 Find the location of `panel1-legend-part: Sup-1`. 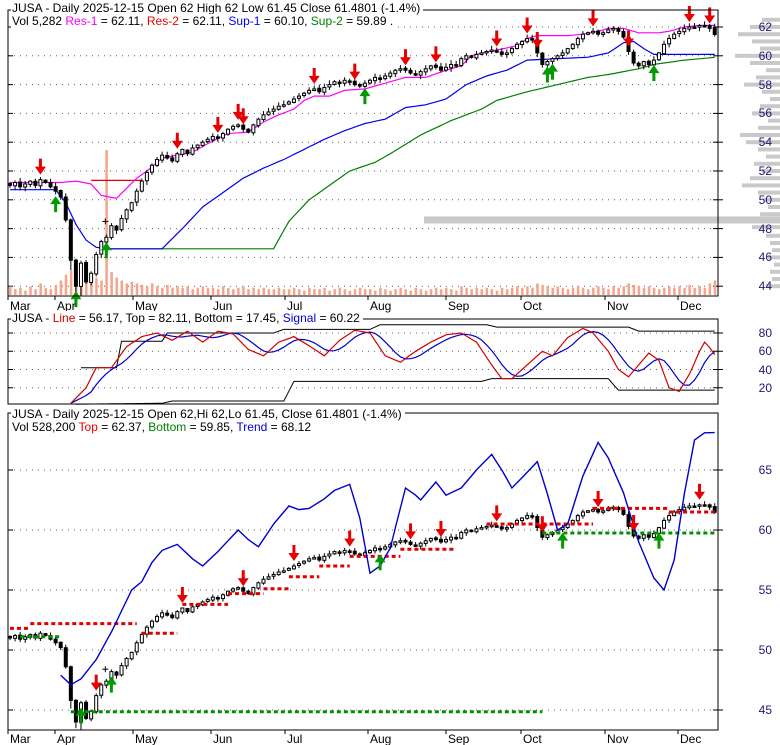

panel1-legend-part: Sup-1 is located at coordinates (244, 21).